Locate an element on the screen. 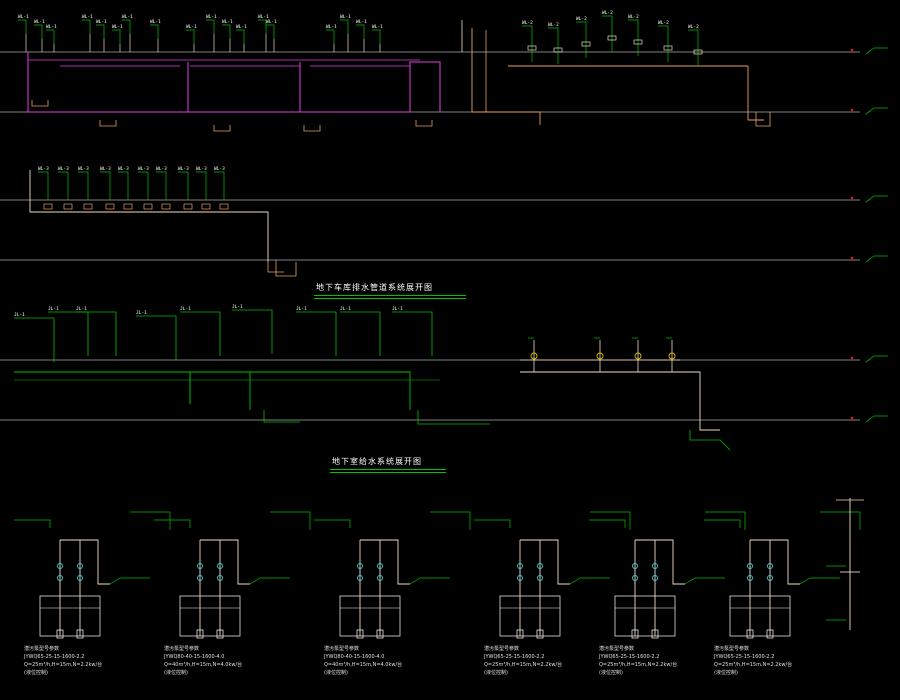 The width and height of the screenshot is (900, 700). elevation-leader is located at coordinates (876, 111).